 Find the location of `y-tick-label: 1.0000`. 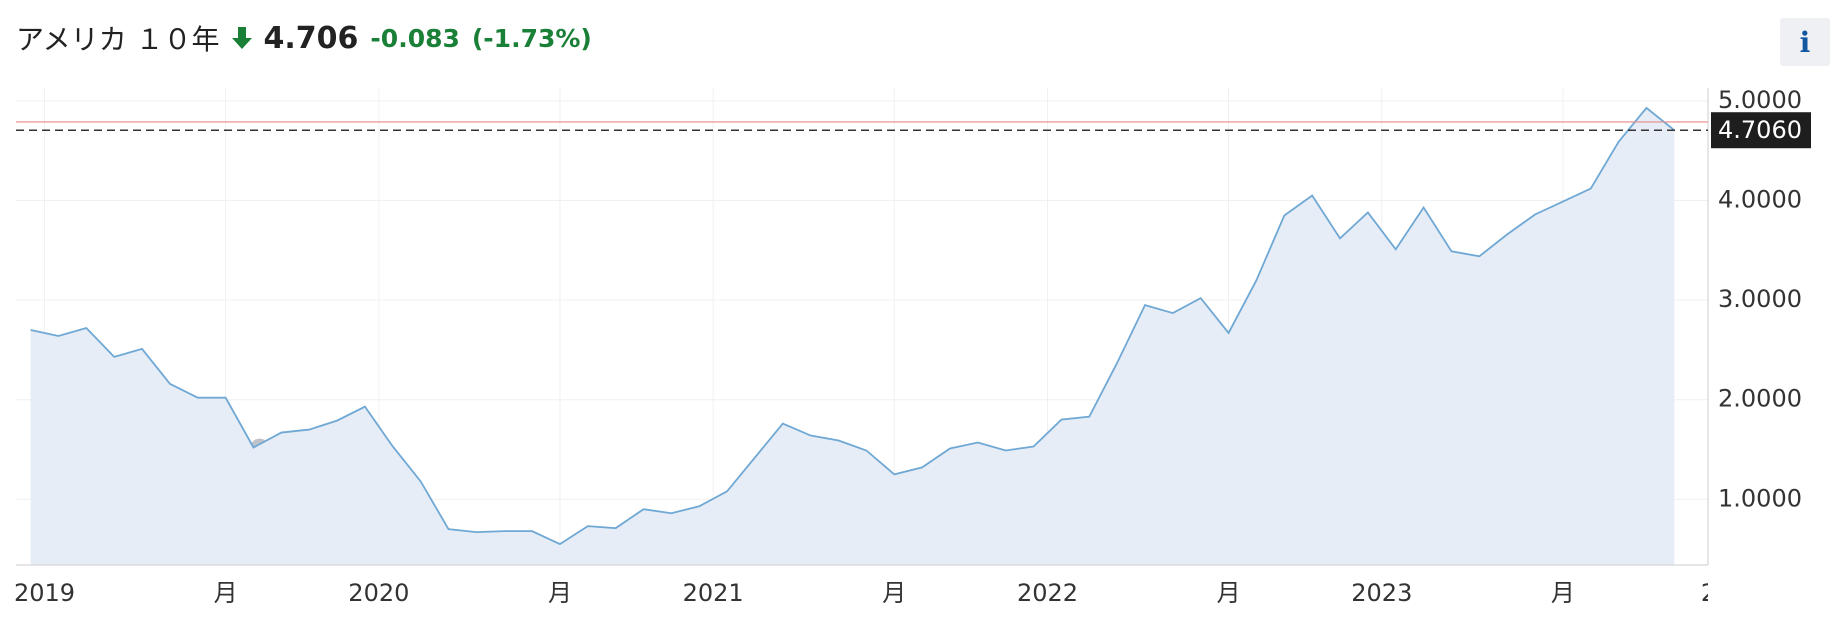

y-tick-label: 1.0000 is located at coordinates (1760, 498).